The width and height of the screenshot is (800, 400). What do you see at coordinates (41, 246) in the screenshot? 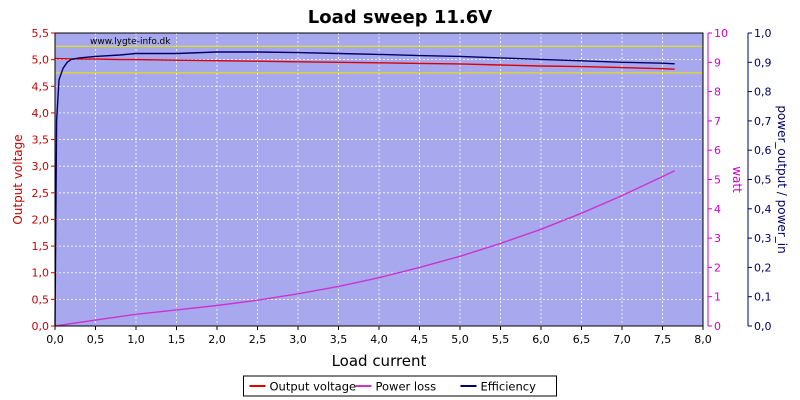
I see `left-tick-label: 1,5` at bounding box center [41, 246].